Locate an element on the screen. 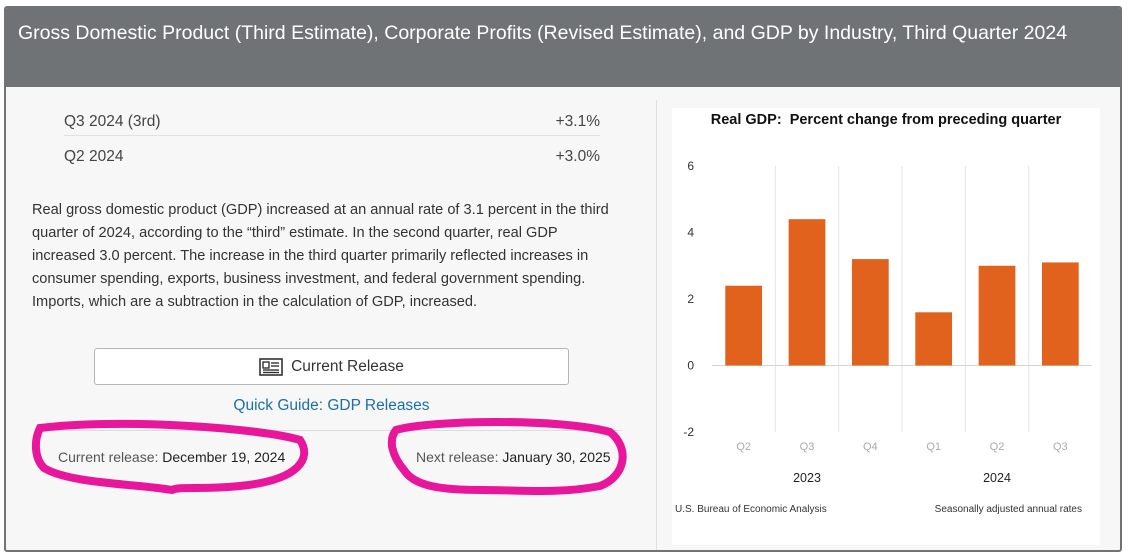 This screenshot has height=555, width=1130. chart-y-tick-label: 6 is located at coordinates (690, 166).